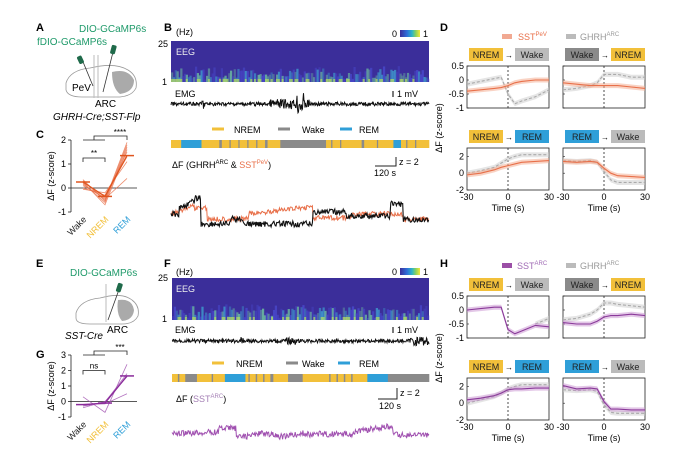  Describe the element at coordinates (121, 429) in the screenshot. I see `x-tick-label: REM` at that location.